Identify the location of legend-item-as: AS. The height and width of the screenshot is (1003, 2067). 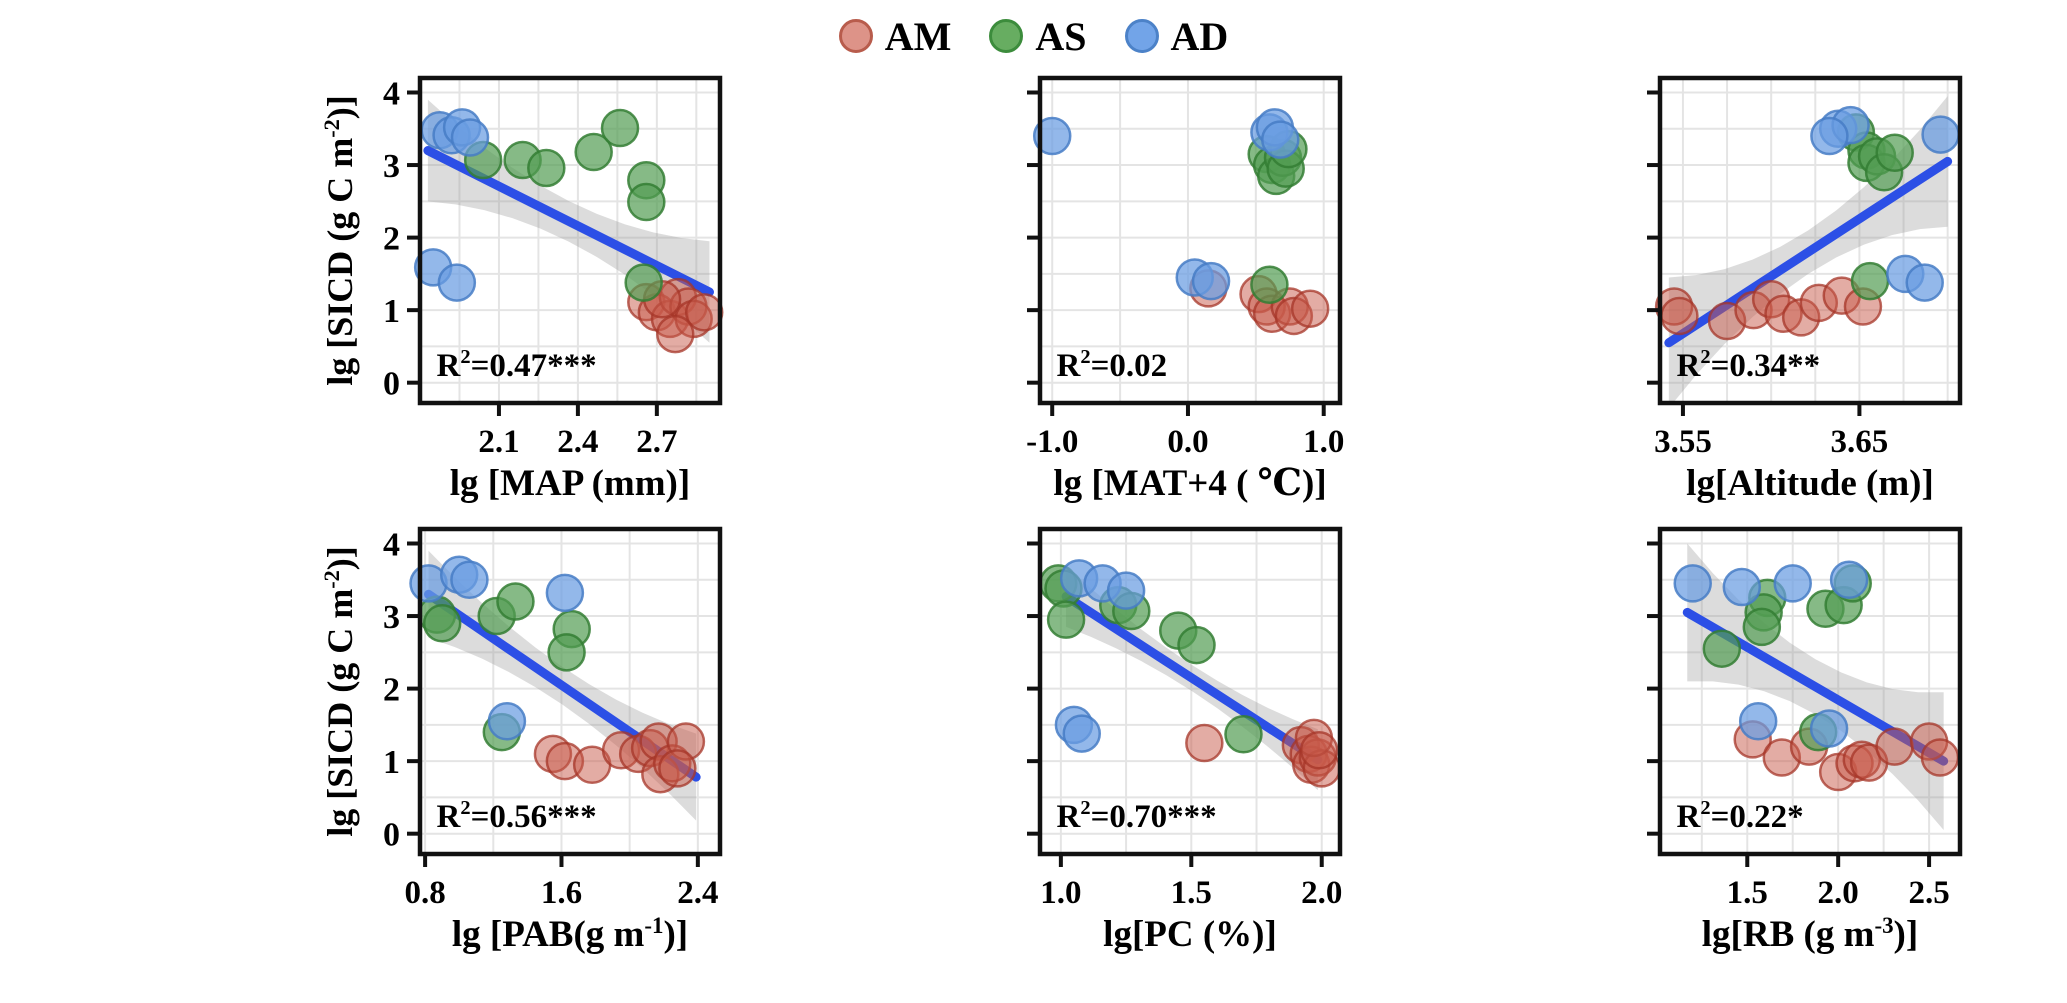
(1038, 36).